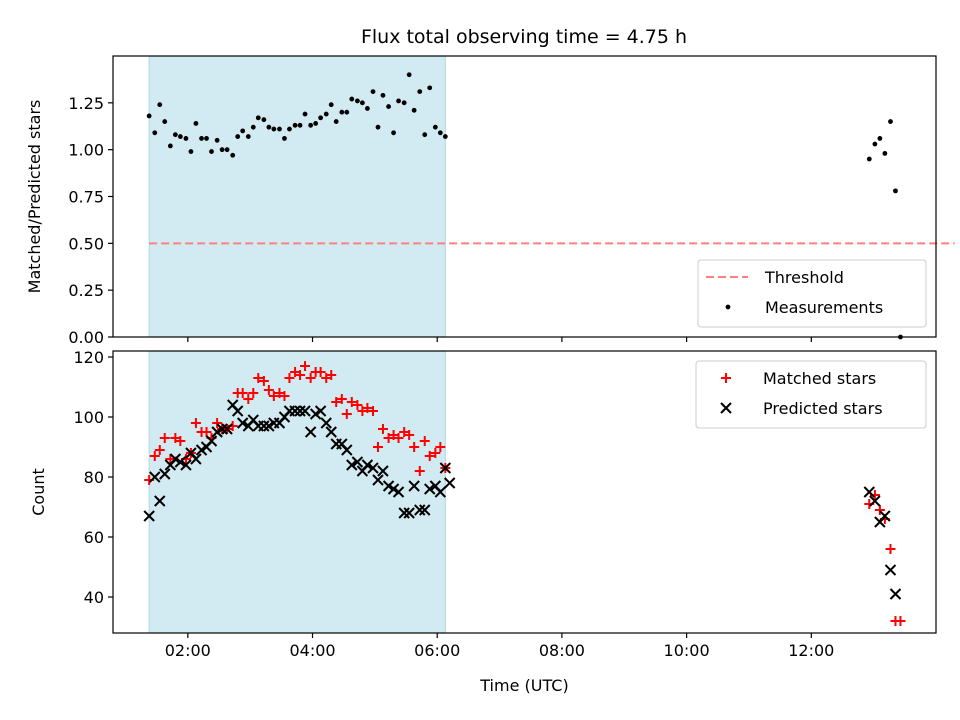 The height and width of the screenshot is (720, 960). Describe the element at coordinates (823, 408) in the screenshot. I see `legend-label: Predicted stars` at that location.